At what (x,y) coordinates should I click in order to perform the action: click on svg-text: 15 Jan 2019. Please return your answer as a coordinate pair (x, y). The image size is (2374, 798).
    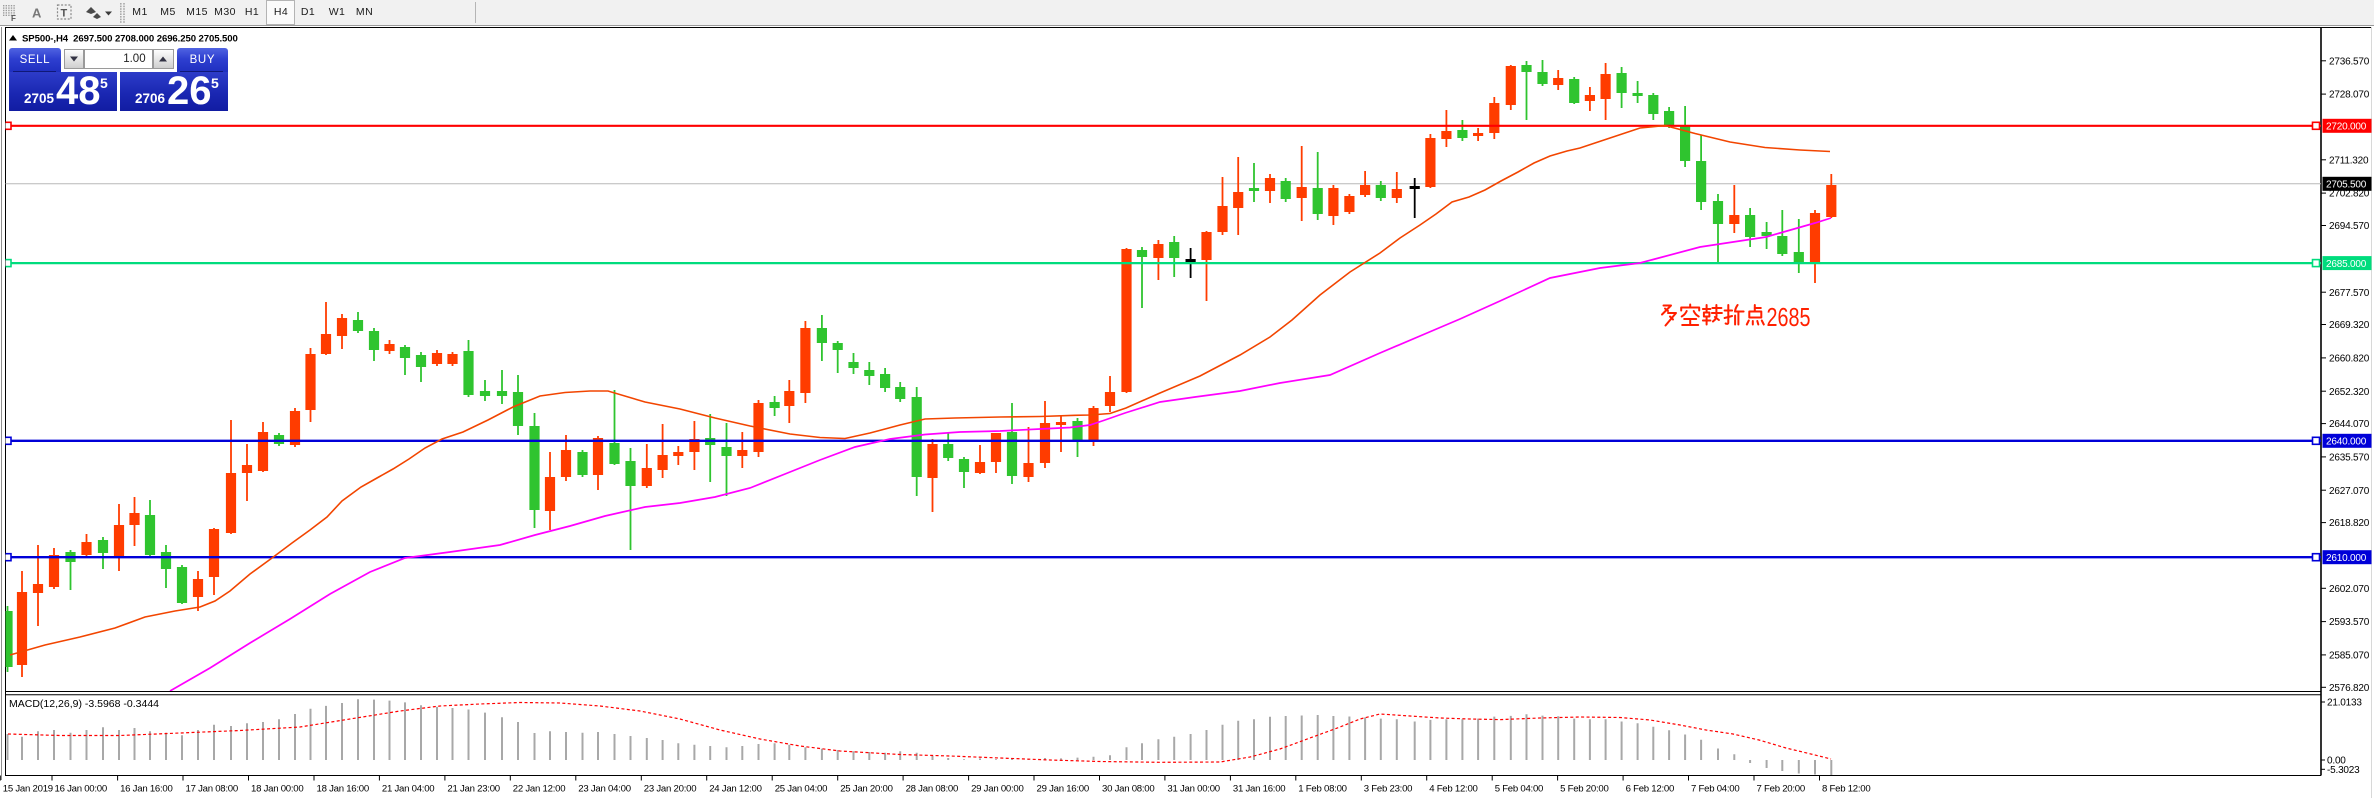
    Looking at the image, I should click on (28, 789).